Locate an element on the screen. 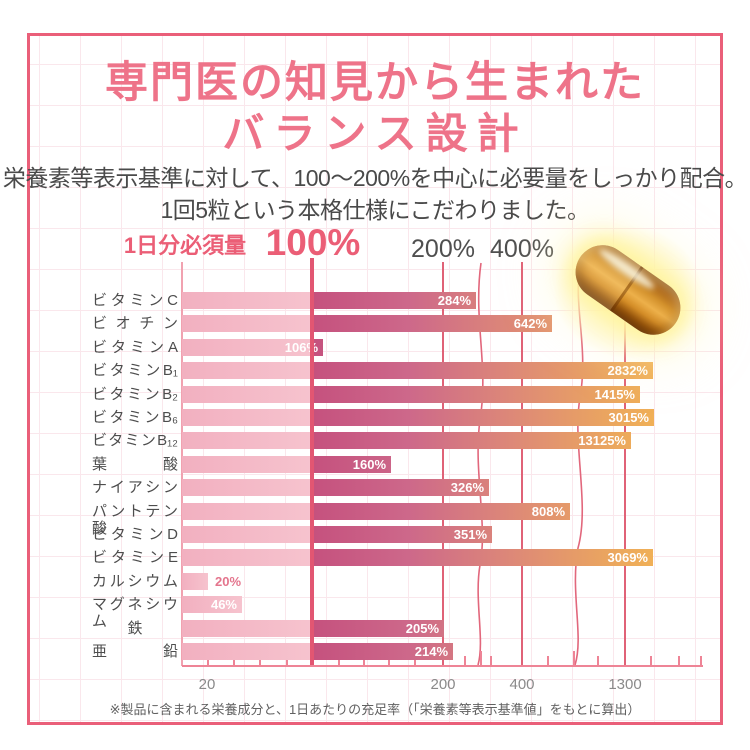 The width and height of the screenshot is (750, 750). row-label: ビタミンB₆ is located at coordinates (135, 417).